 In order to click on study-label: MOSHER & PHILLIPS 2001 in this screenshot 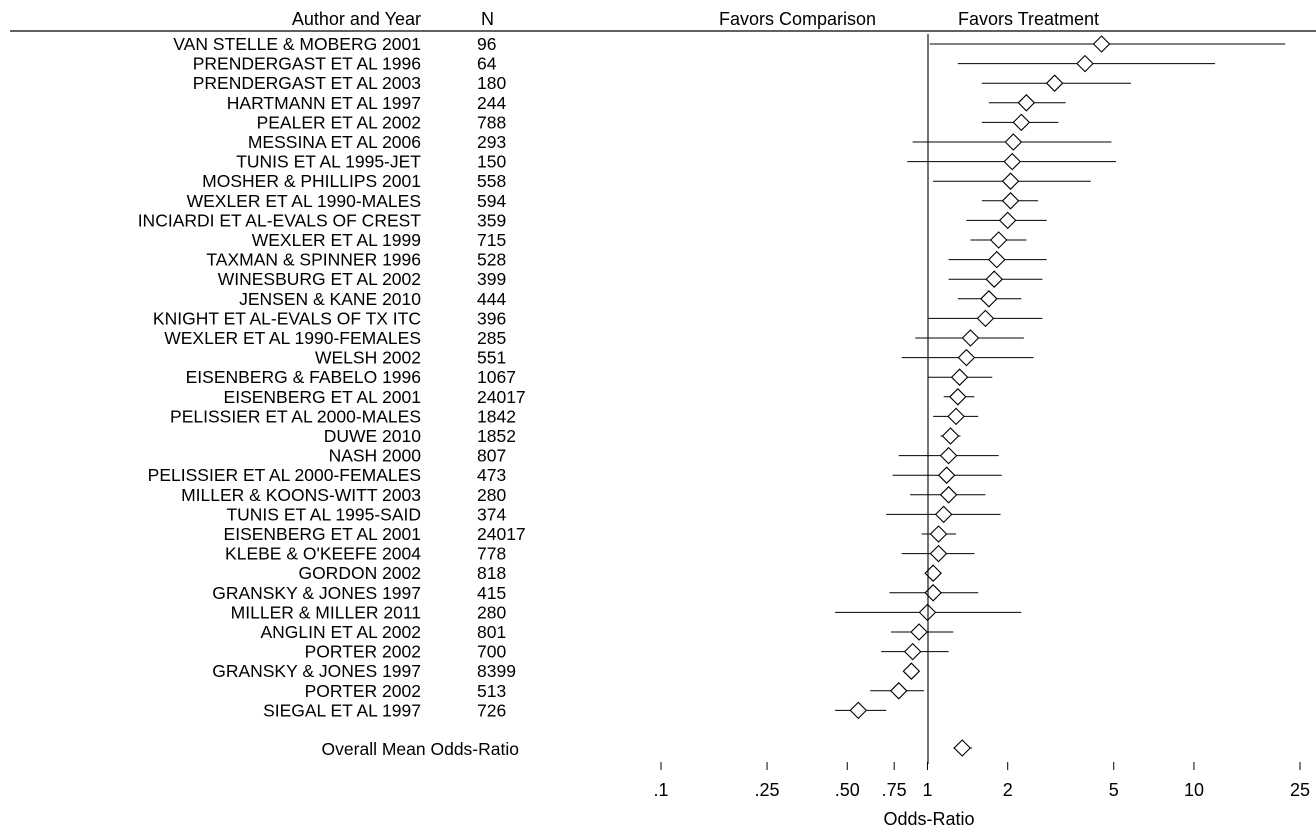, I will do `click(311, 181)`.